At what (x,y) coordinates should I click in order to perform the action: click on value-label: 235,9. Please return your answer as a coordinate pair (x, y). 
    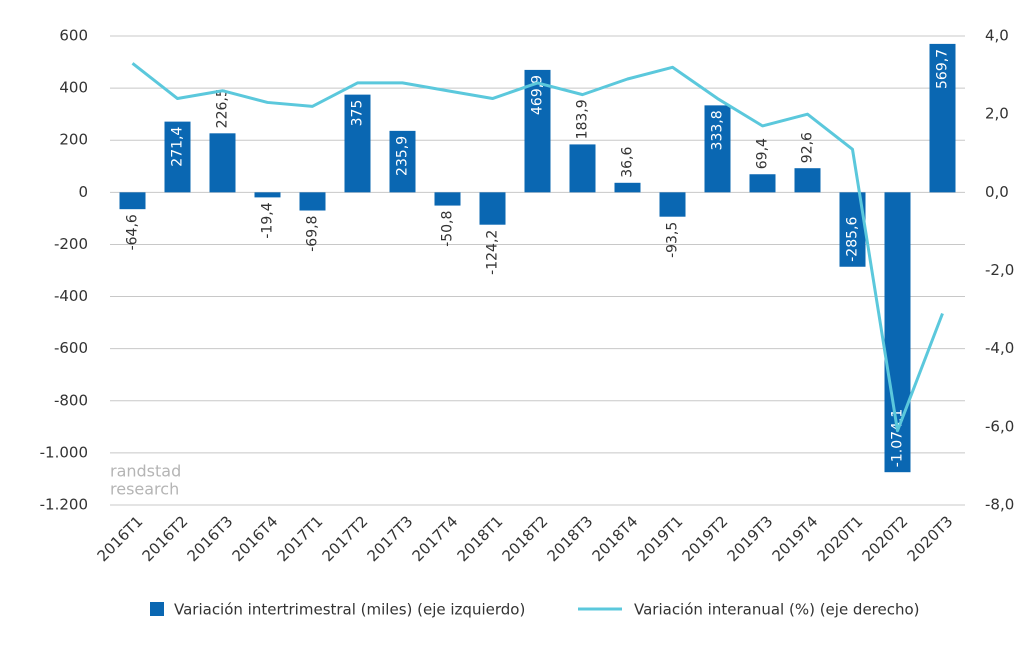
    Looking at the image, I should click on (403, 156).